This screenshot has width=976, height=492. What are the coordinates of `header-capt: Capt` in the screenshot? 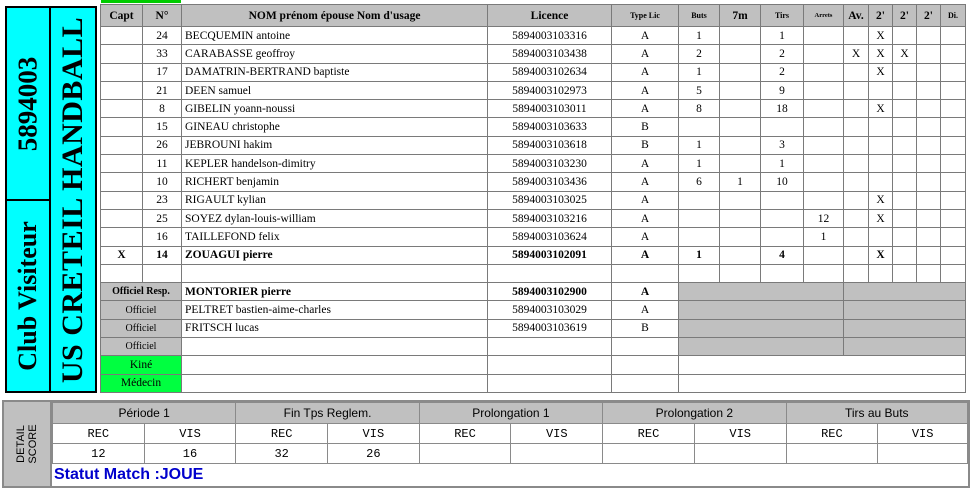 It's located at (121, 15).